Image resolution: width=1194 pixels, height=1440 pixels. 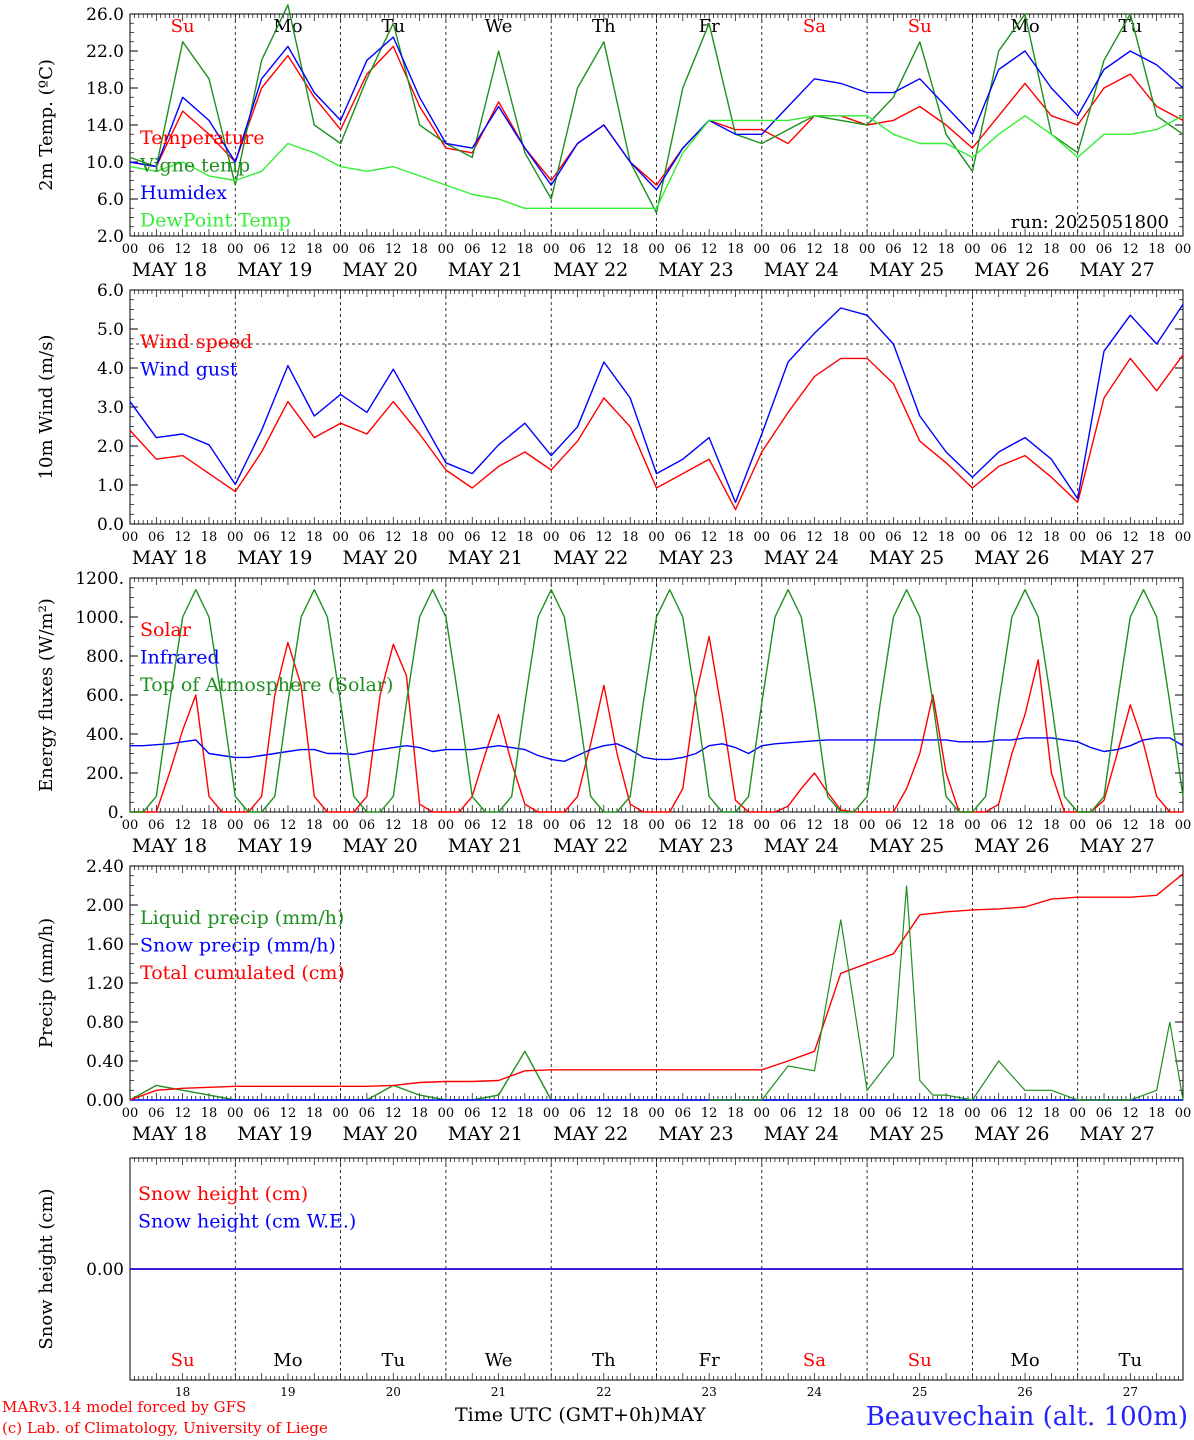 I want to click on x-axis-label: Time UTC (GMT+0h)MAY, so click(x=580, y=1415).